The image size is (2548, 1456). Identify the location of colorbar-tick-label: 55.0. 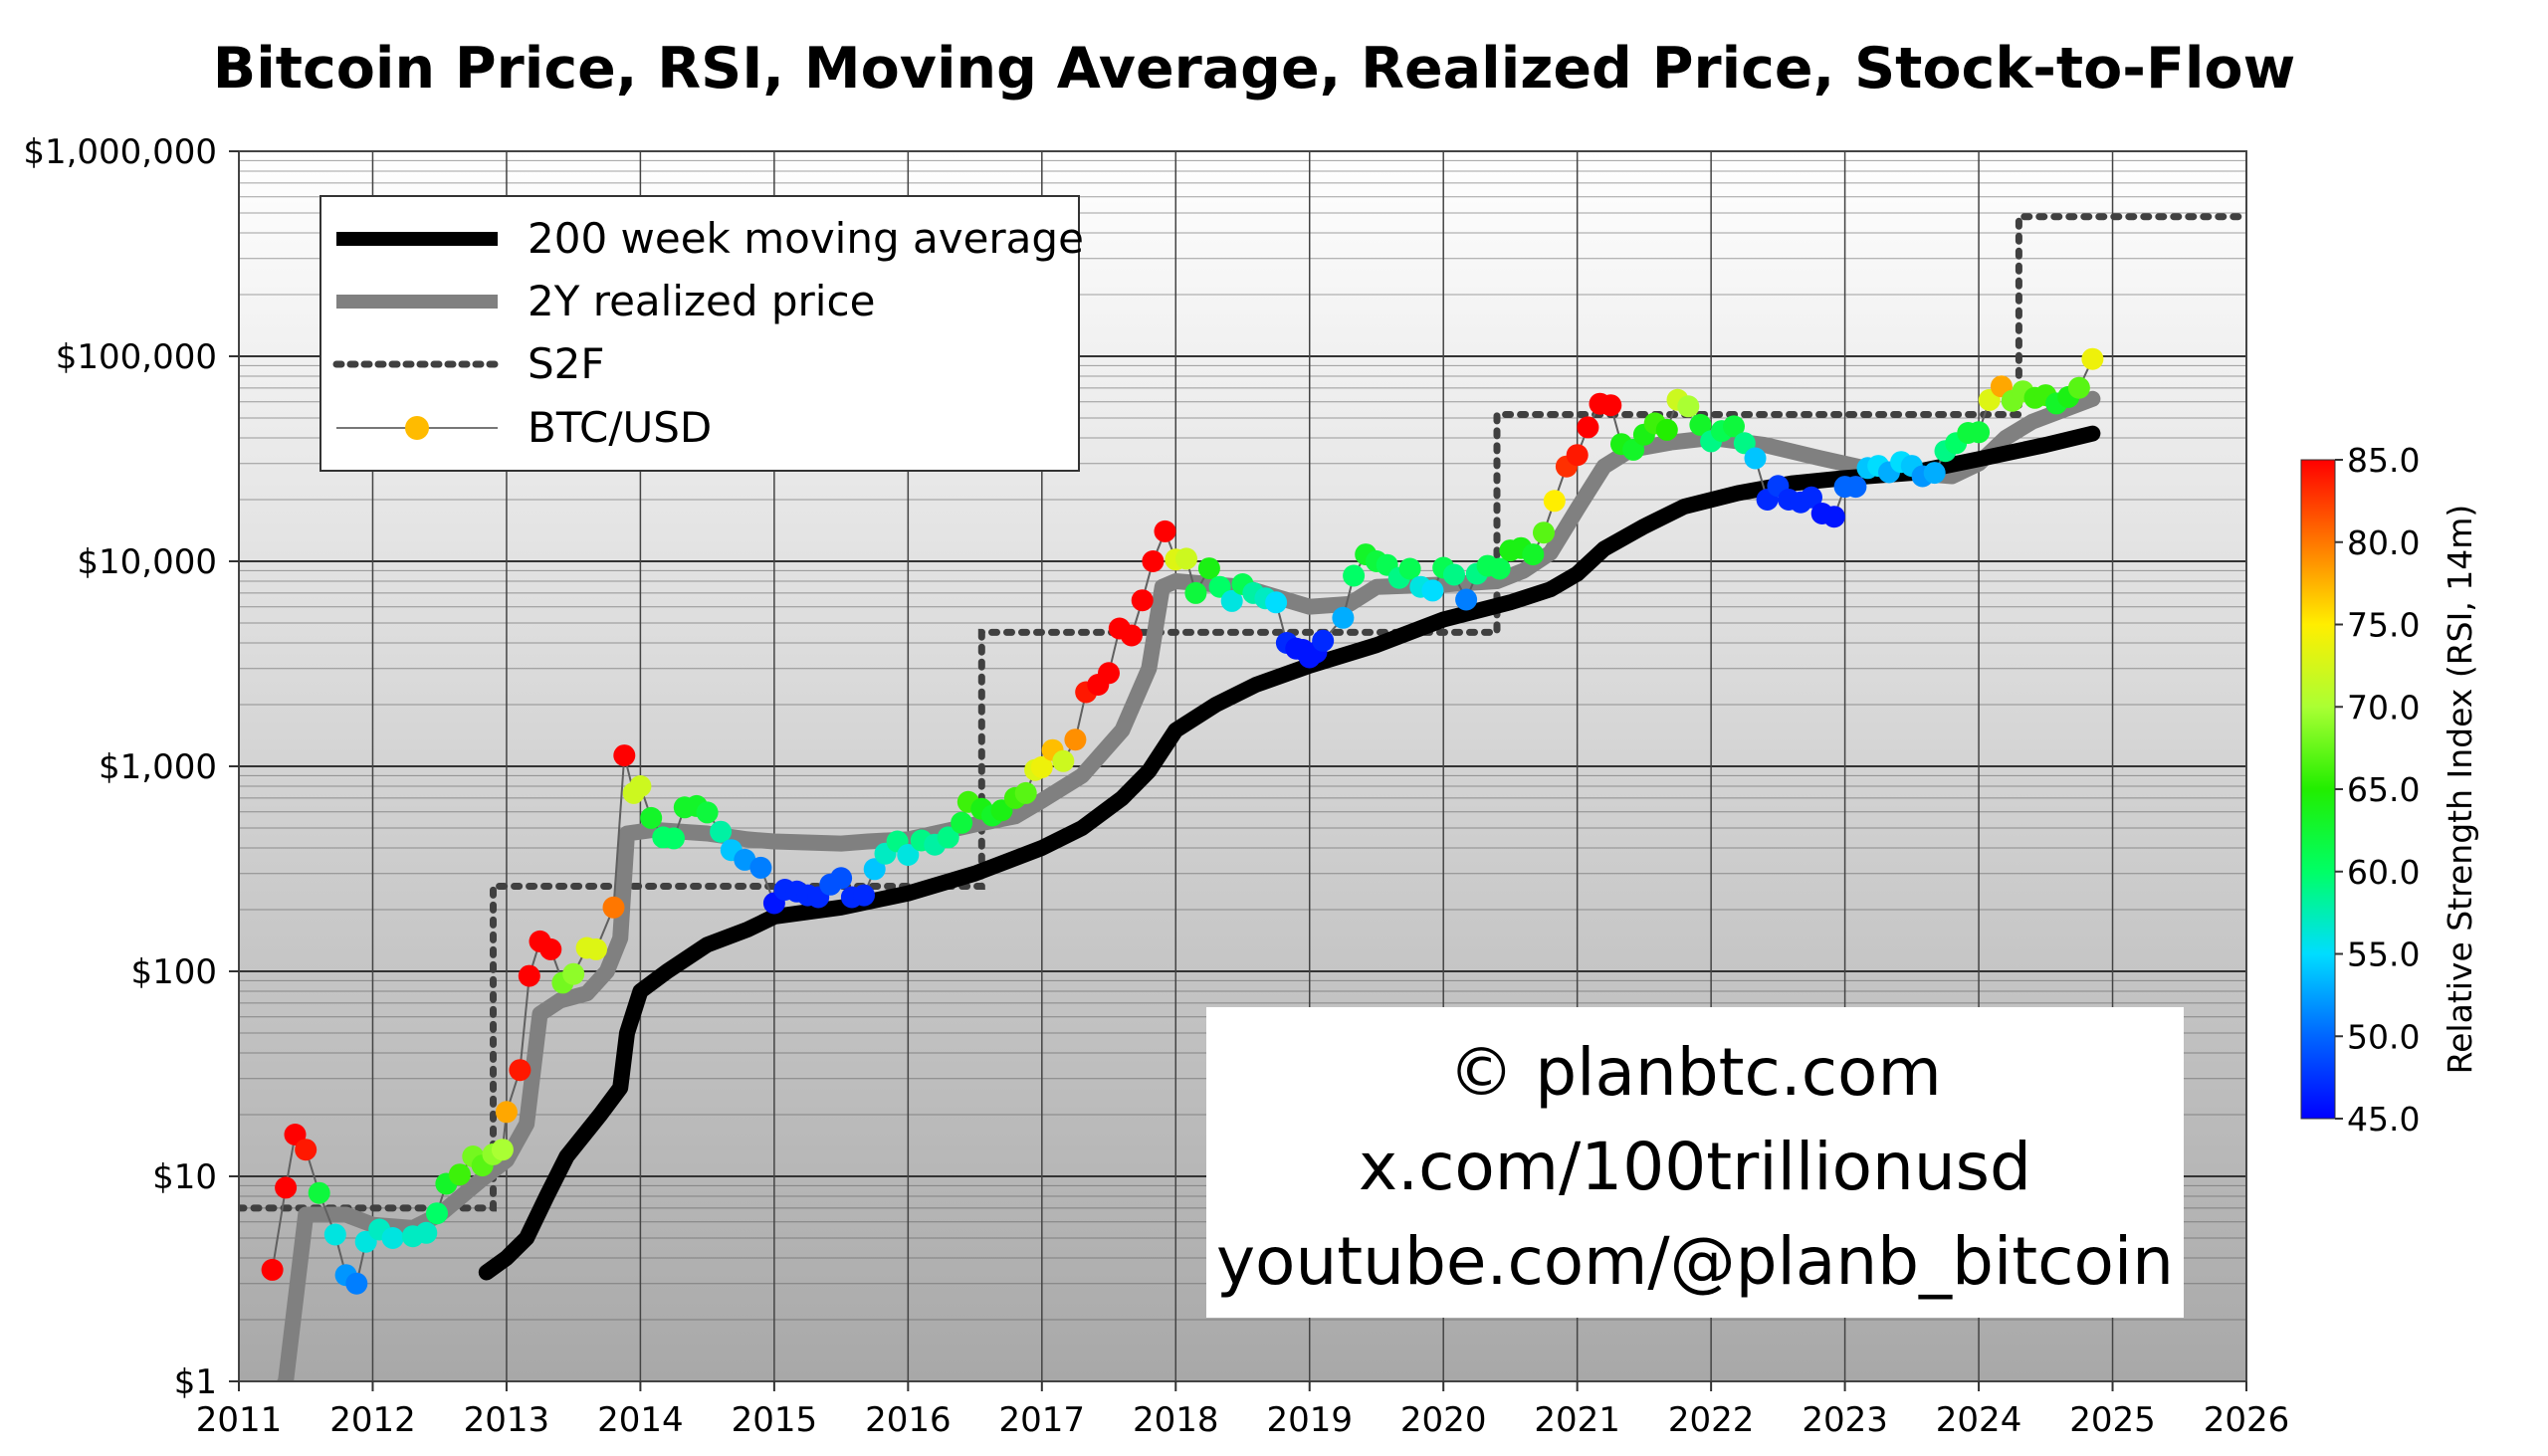
(2383, 955).